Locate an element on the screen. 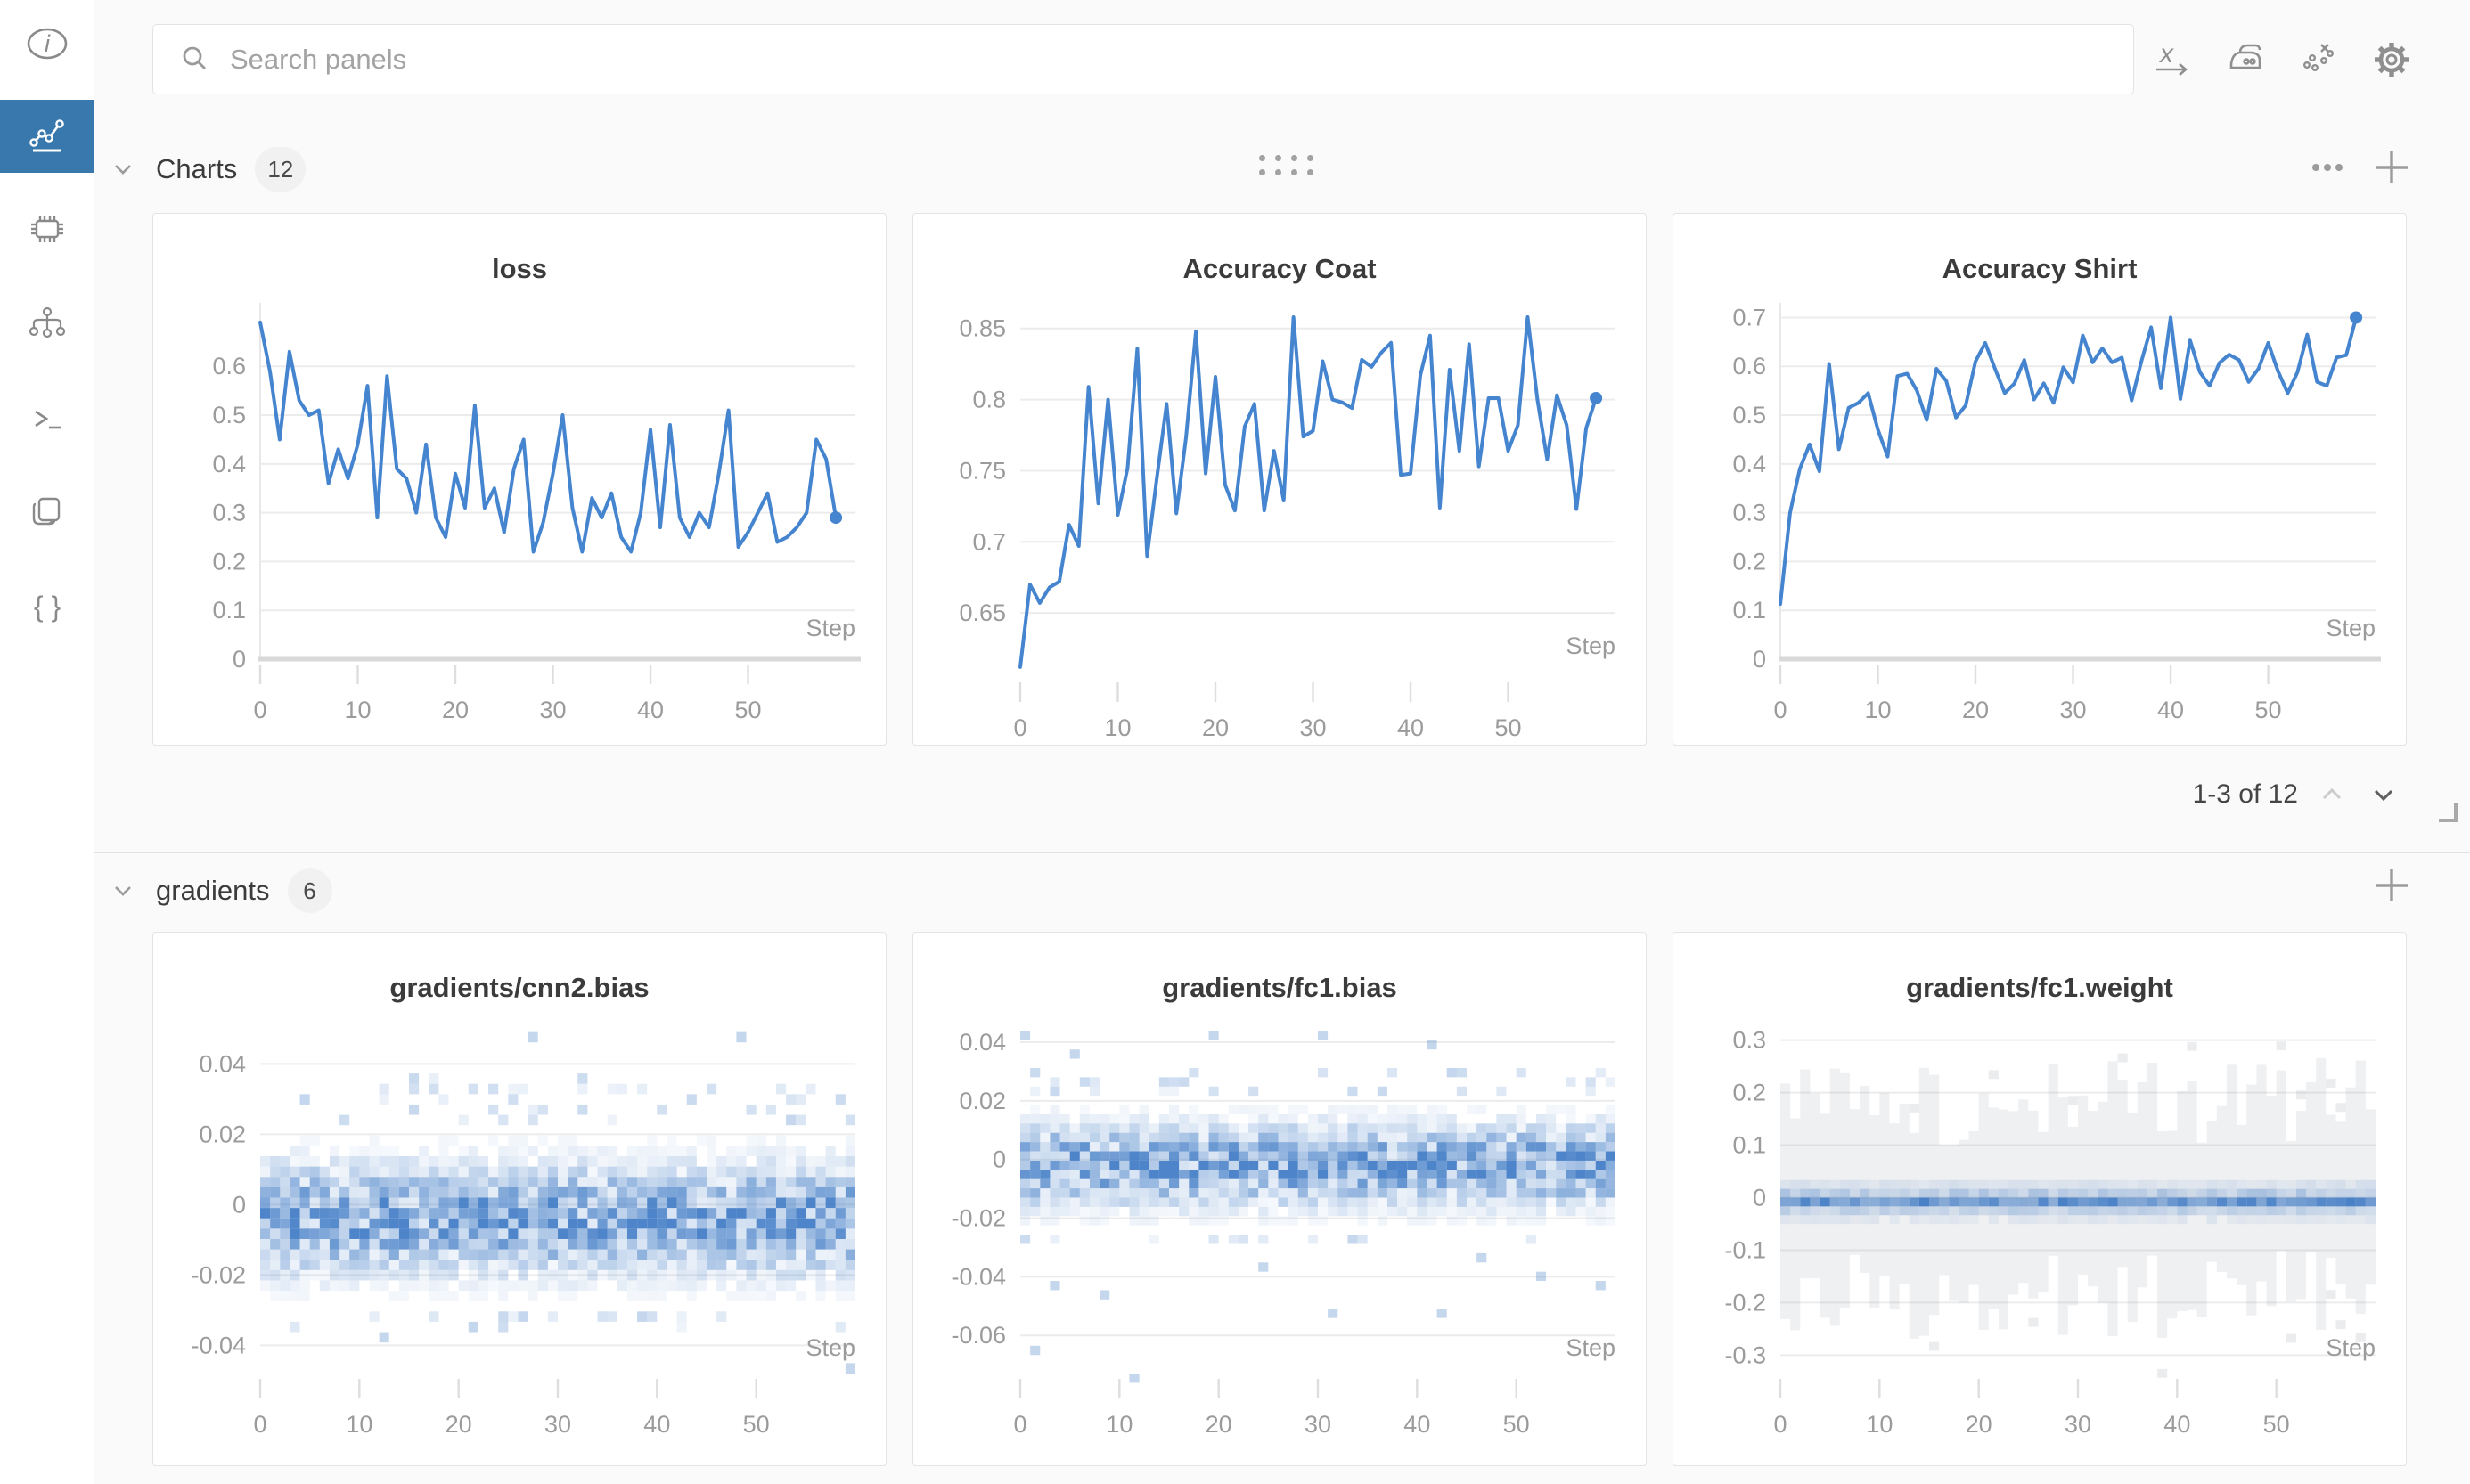  panel-title: gradients/cnn2.bias is located at coordinates (519, 988).